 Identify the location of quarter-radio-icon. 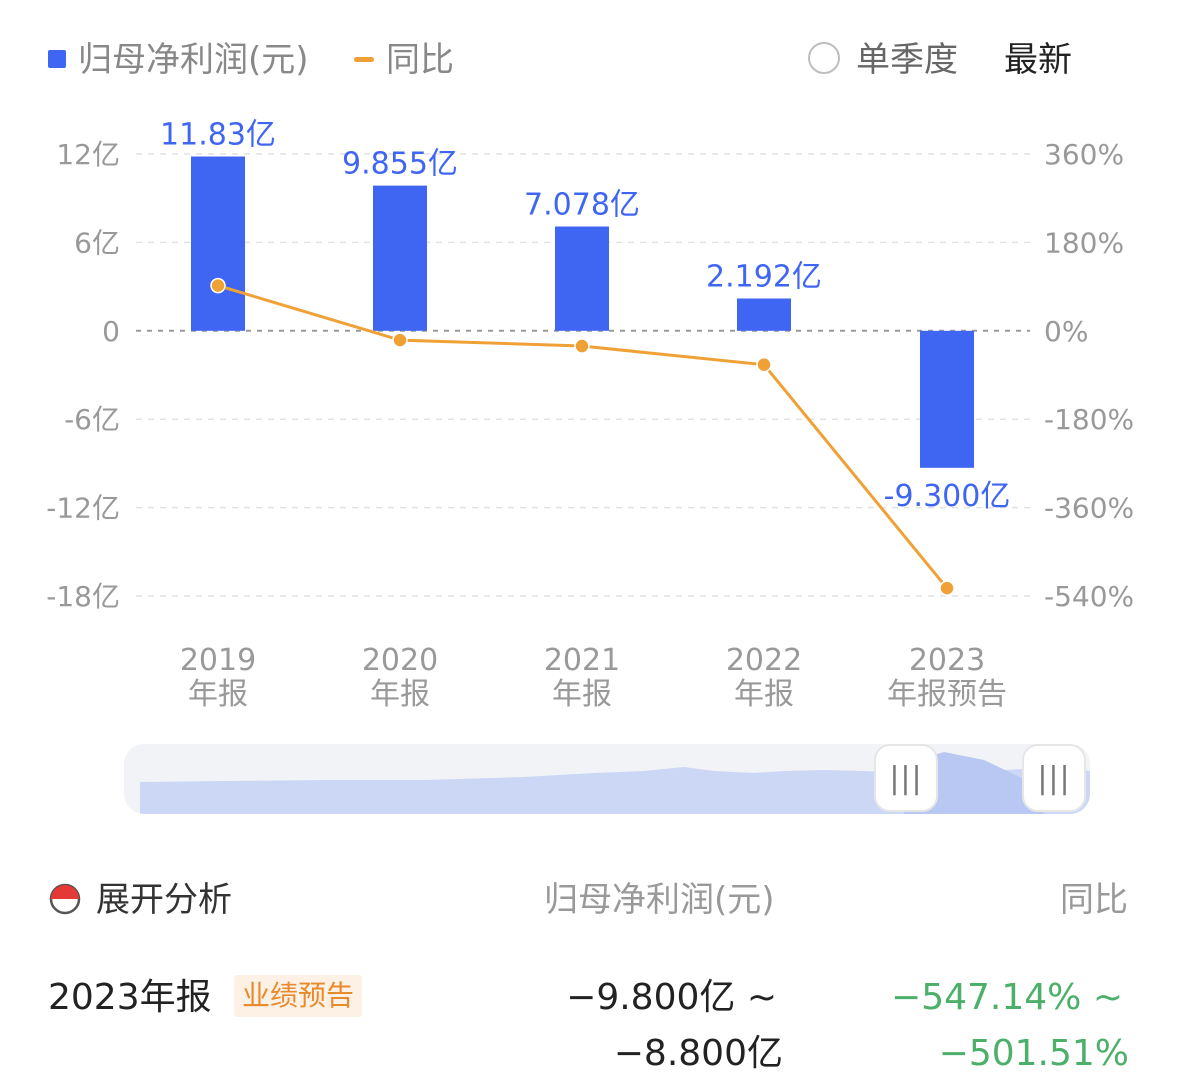
(824, 58).